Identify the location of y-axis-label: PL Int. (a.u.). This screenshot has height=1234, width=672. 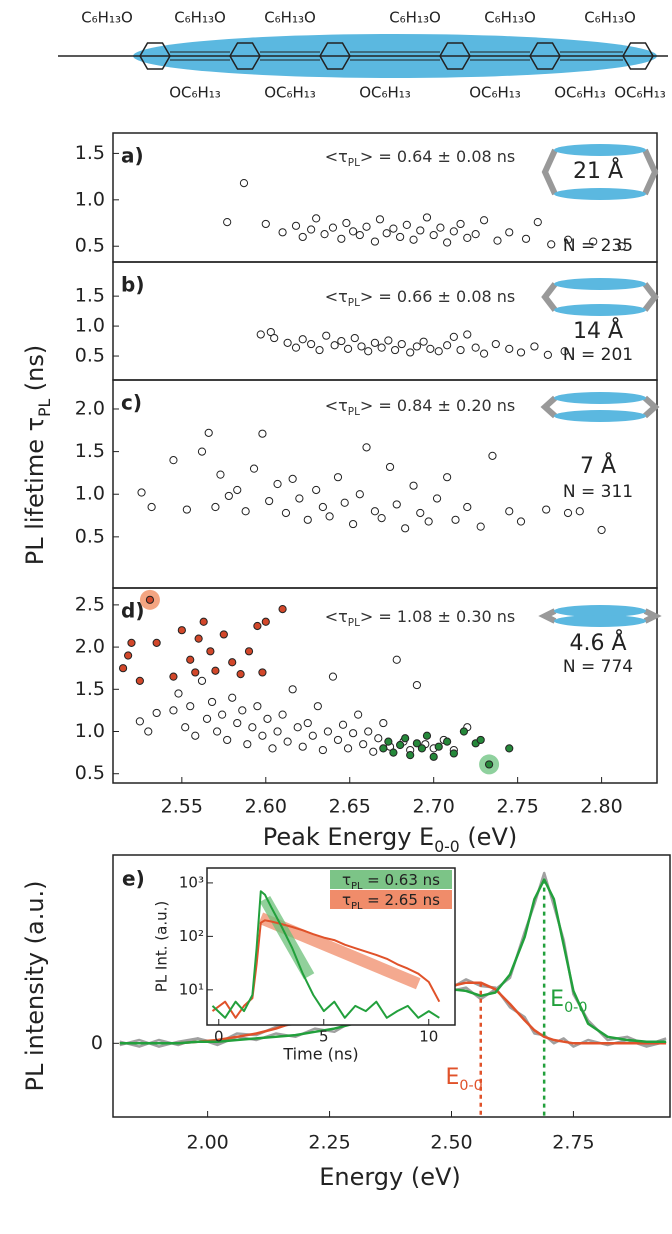
(162, 946).